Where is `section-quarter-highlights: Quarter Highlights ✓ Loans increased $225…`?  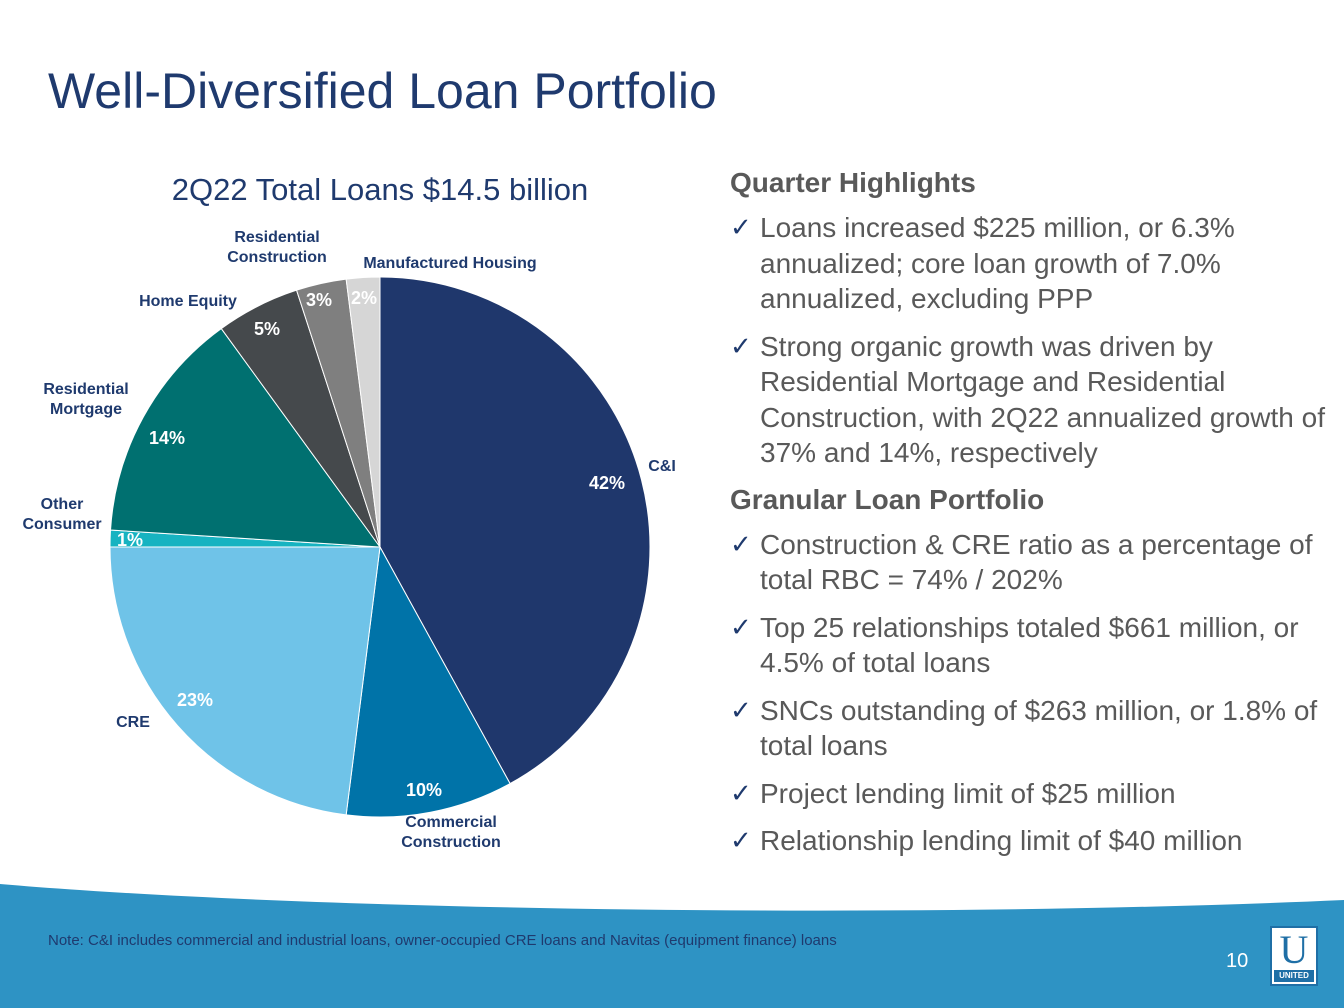
section-quarter-highlights: Quarter Highlights ✓ Loans increased $225… is located at coordinates (1030, 318).